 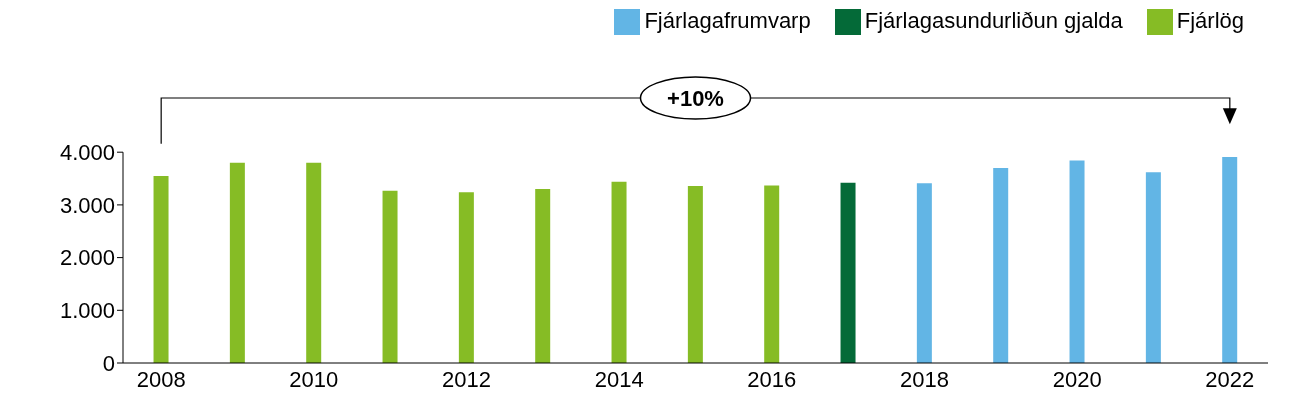 What do you see at coordinates (993, 20) in the screenshot?
I see `legend-label: Fjárlagasundurliðun gjalda` at bounding box center [993, 20].